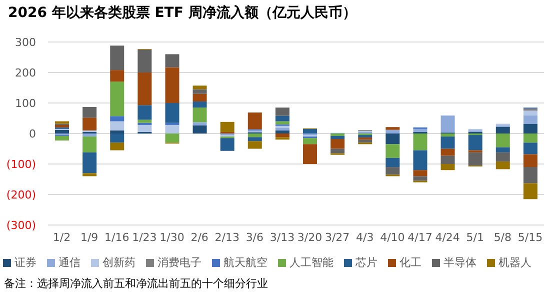  I want to click on x-tick-label: 5/15, so click(530, 237).